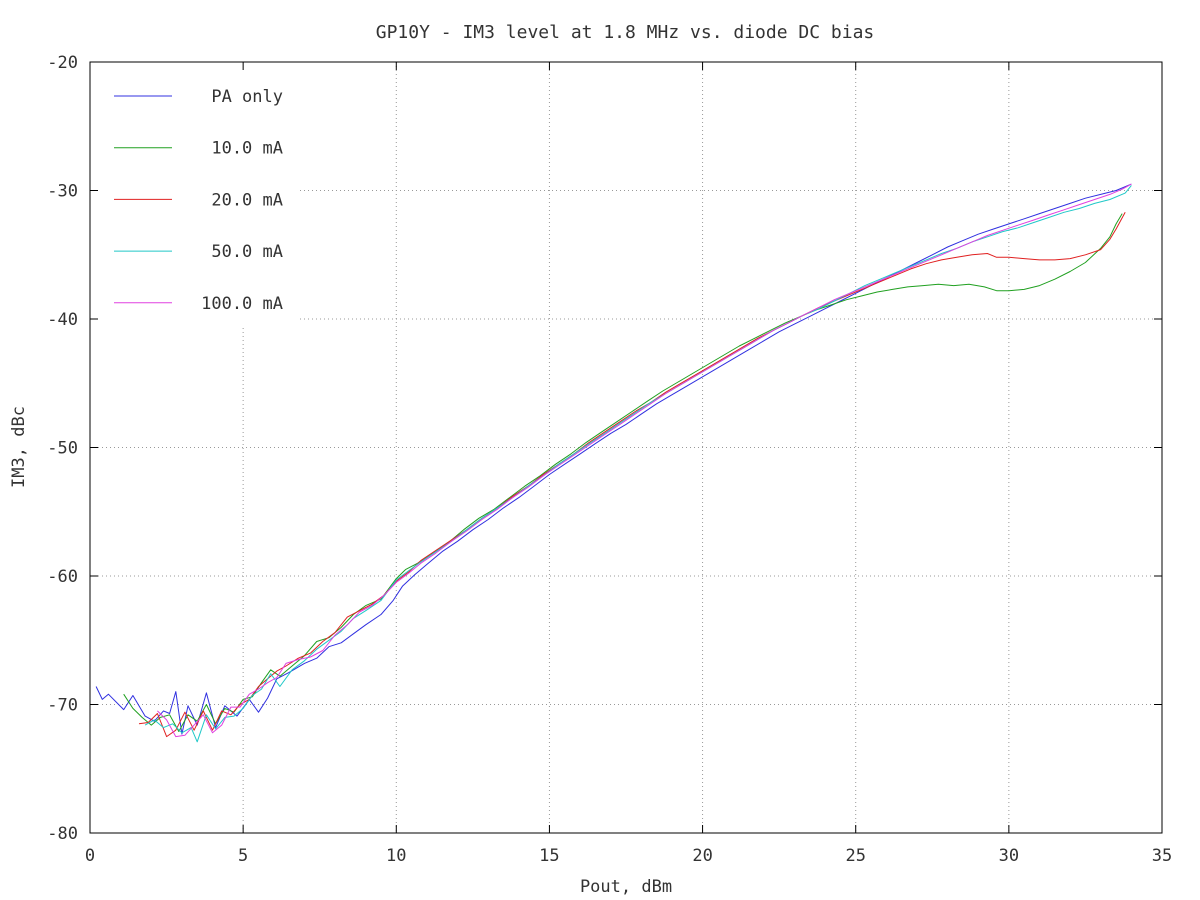 This screenshot has height=900, width=1200. What do you see at coordinates (62, 577) in the screenshot?
I see `y-tick-label: -60` at bounding box center [62, 577].